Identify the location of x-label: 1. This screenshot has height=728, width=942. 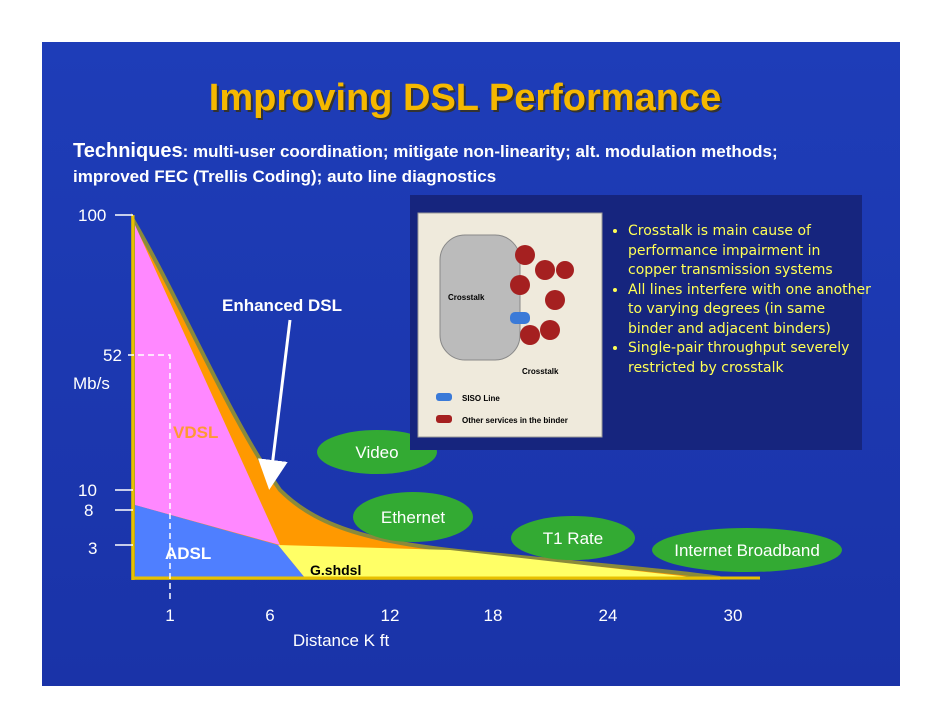
(169, 615).